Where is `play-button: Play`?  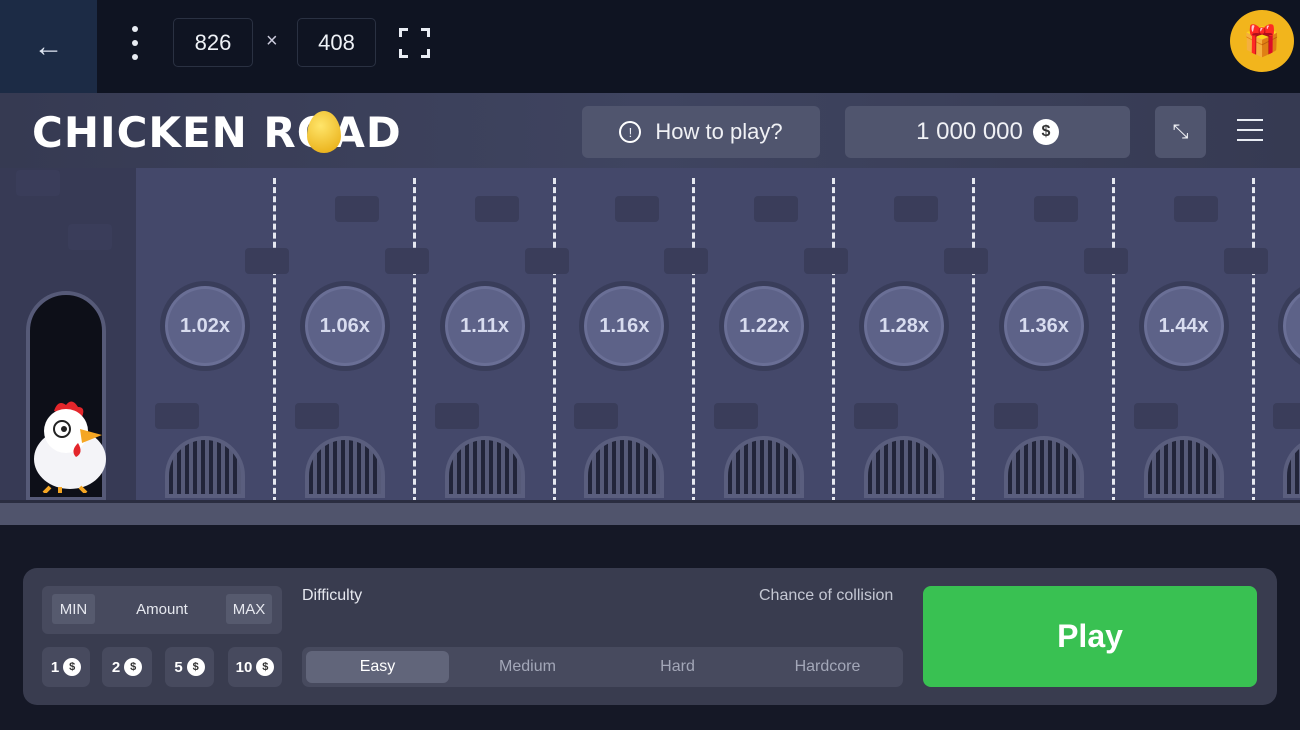
play-button: Play is located at coordinates (1090, 636).